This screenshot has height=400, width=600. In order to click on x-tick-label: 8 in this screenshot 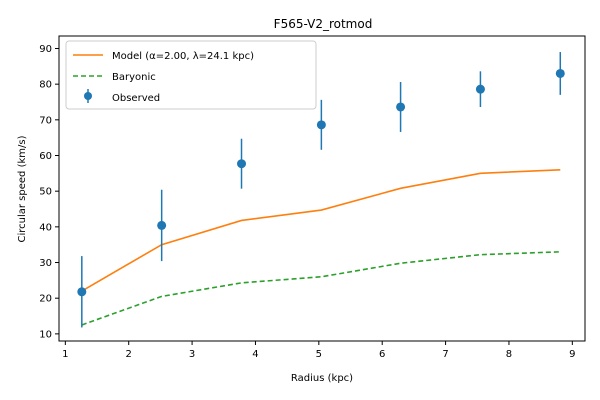, I will do `click(509, 354)`.